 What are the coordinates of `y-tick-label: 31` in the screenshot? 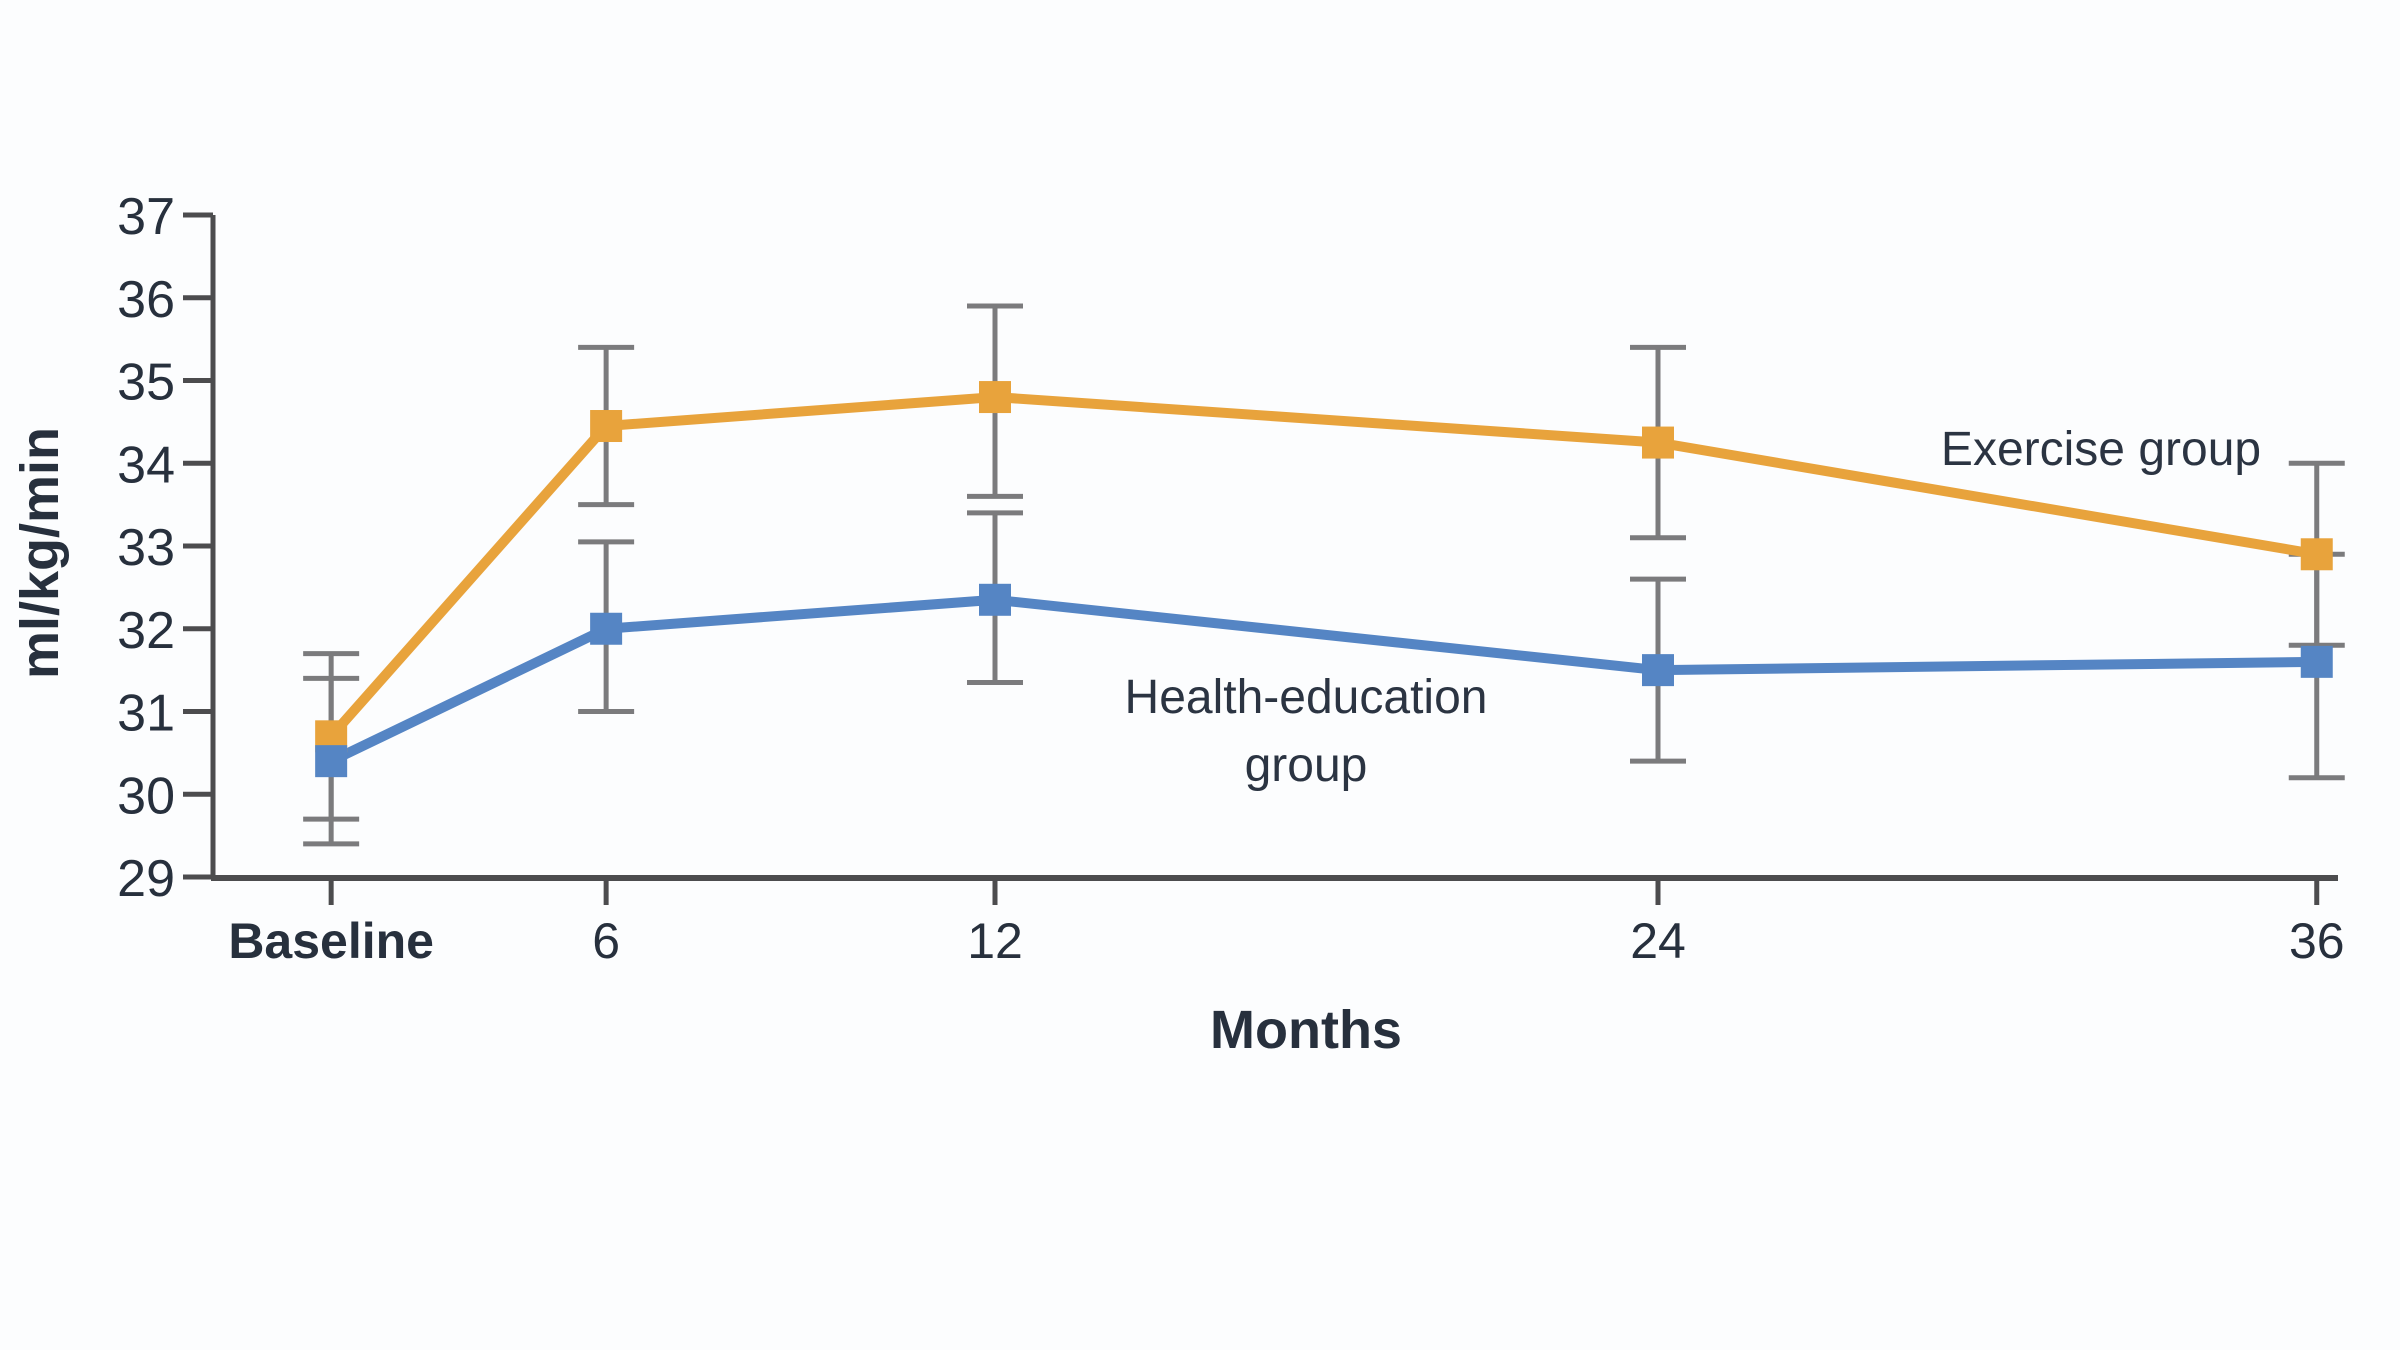 It's located at (146, 714).